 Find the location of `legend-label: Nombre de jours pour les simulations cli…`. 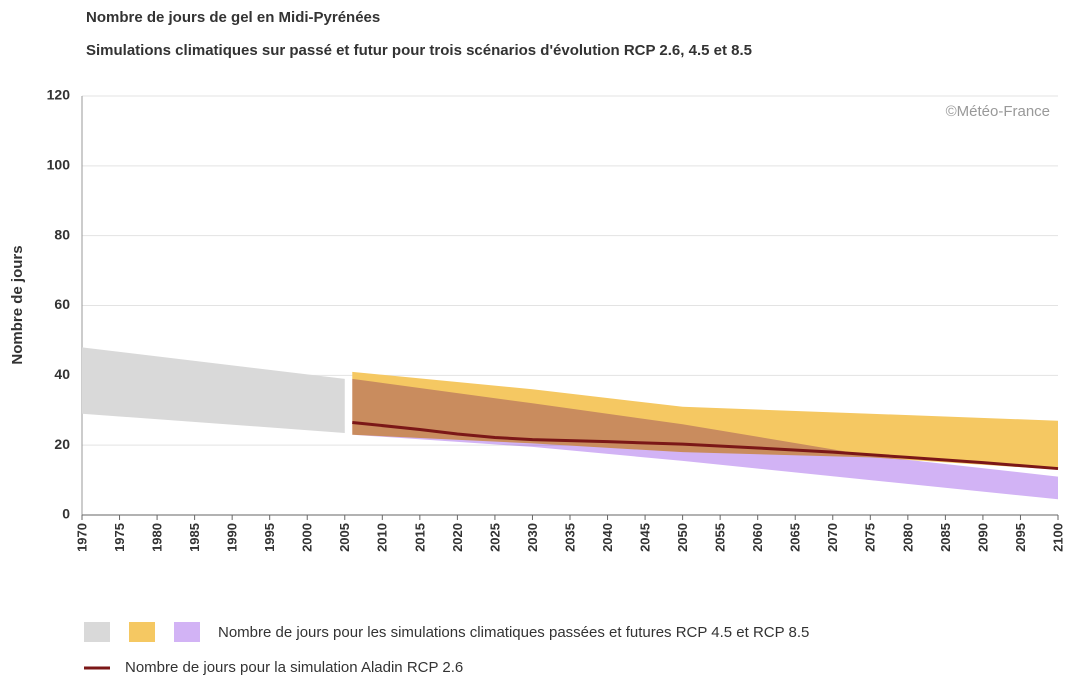

legend-label: Nombre de jours pour les simulations cli… is located at coordinates (513, 632).